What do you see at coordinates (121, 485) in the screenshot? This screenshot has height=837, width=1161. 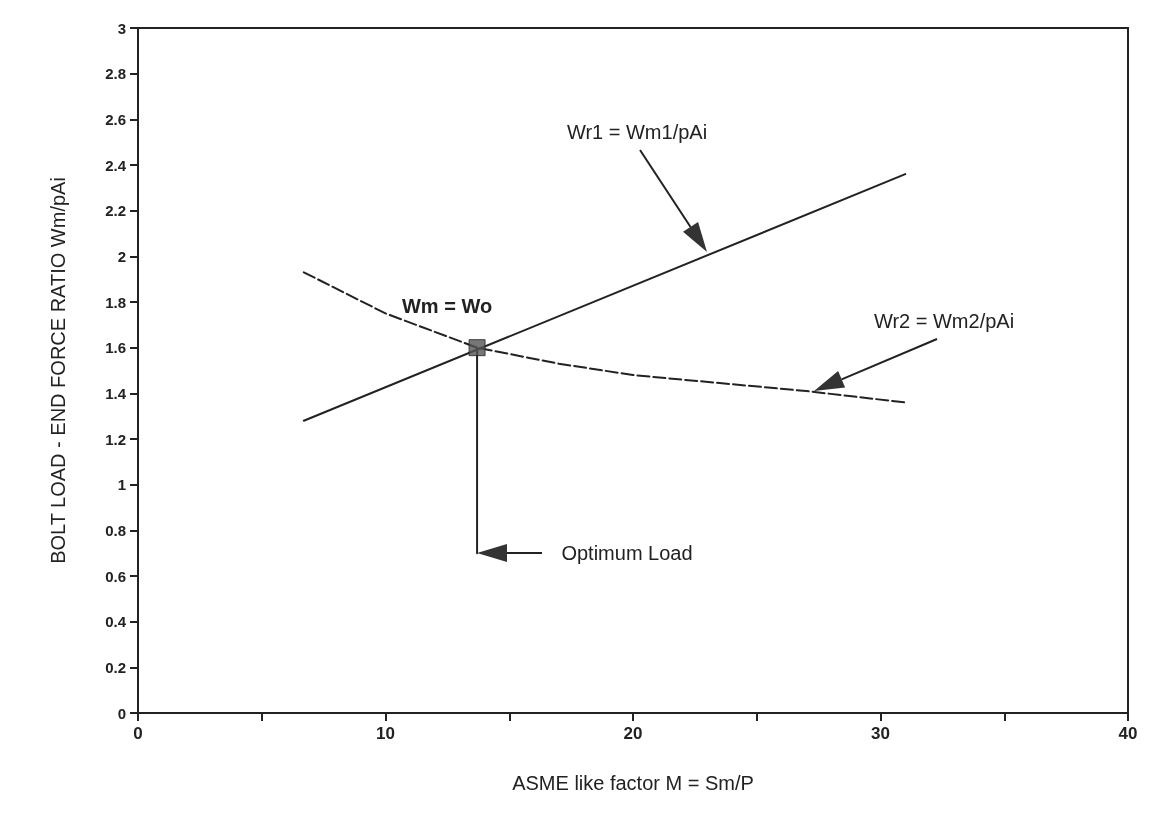 I see `y-tick-label: 1` at bounding box center [121, 485].